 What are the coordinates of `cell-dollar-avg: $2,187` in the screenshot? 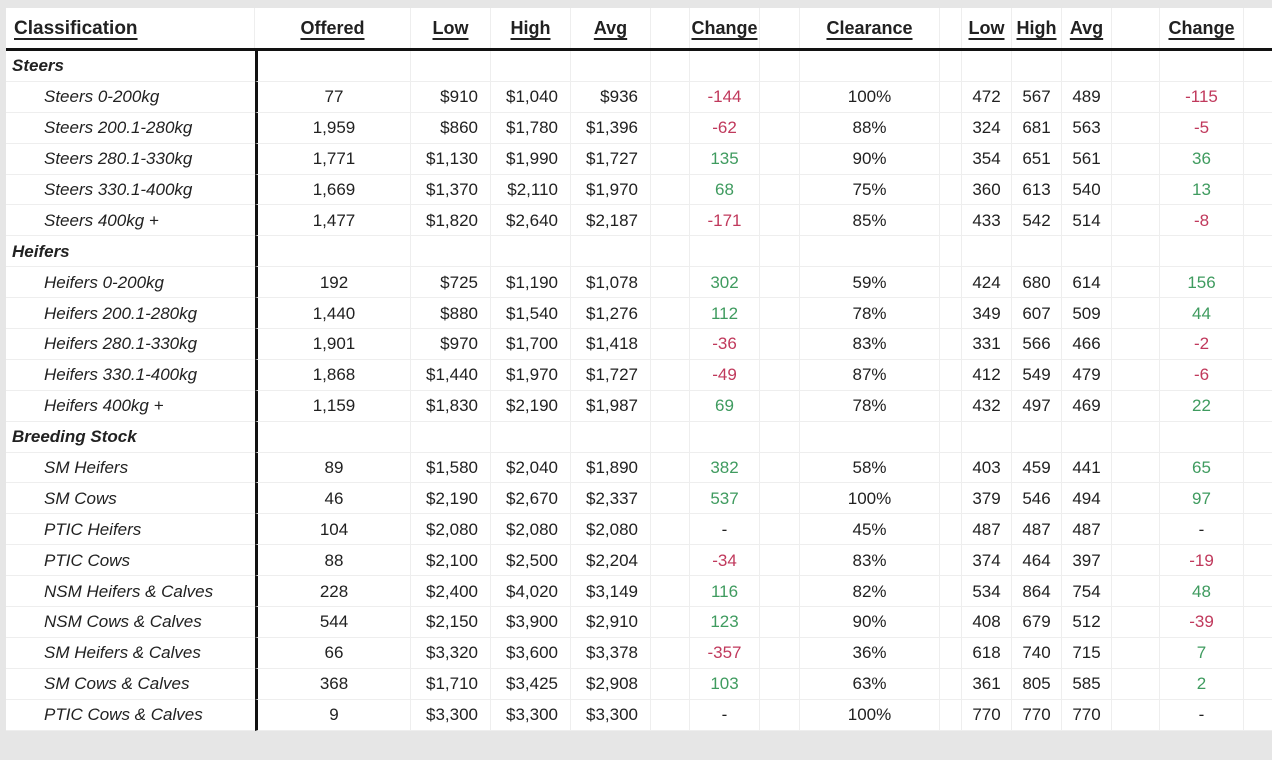 It's located at (611, 221).